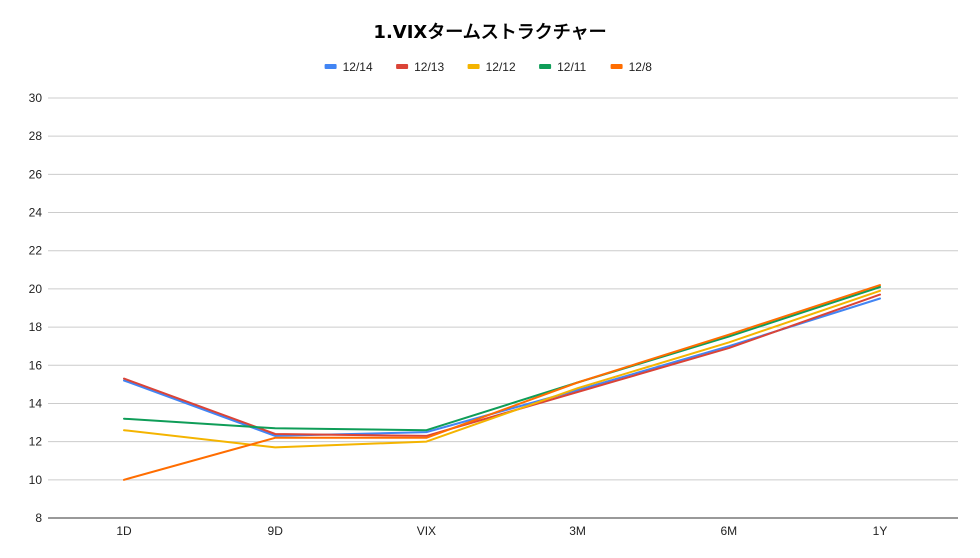 This screenshot has width=980, height=558. What do you see at coordinates (501, 531) in the screenshot?
I see `x-axis-ticks: 1D 9D VIX 3M 6M 1Y` at bounding box center [501, 531].